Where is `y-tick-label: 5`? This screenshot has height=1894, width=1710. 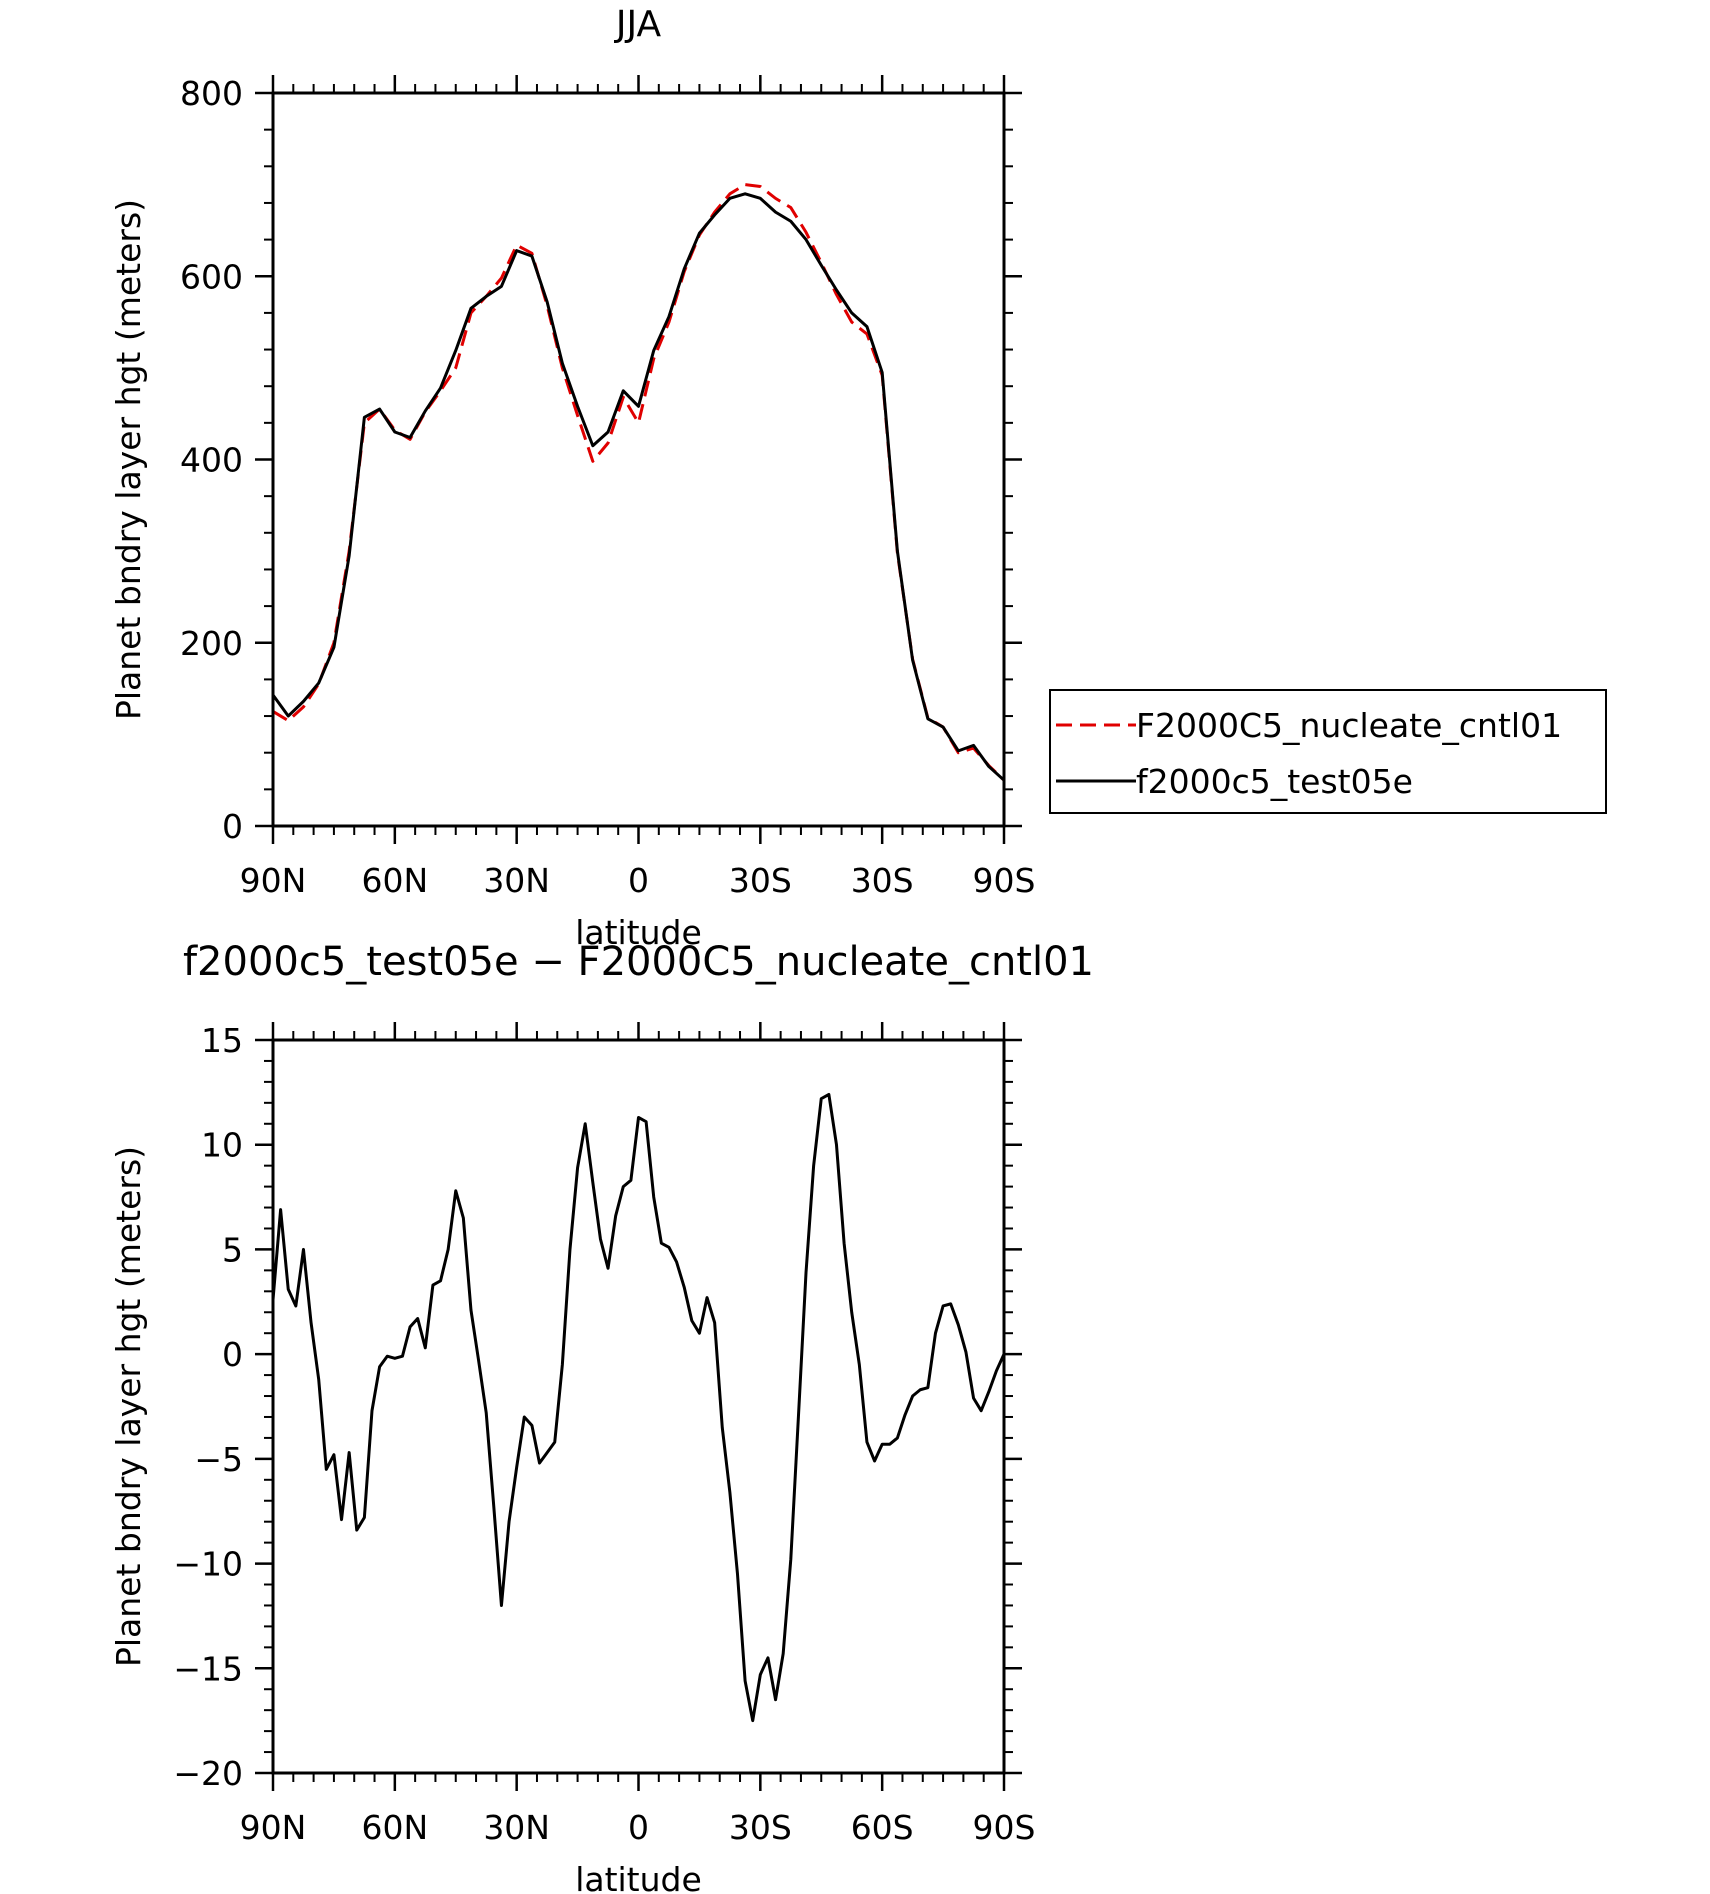 y-tick-label: 5 is located at coordinates (232, 1249).